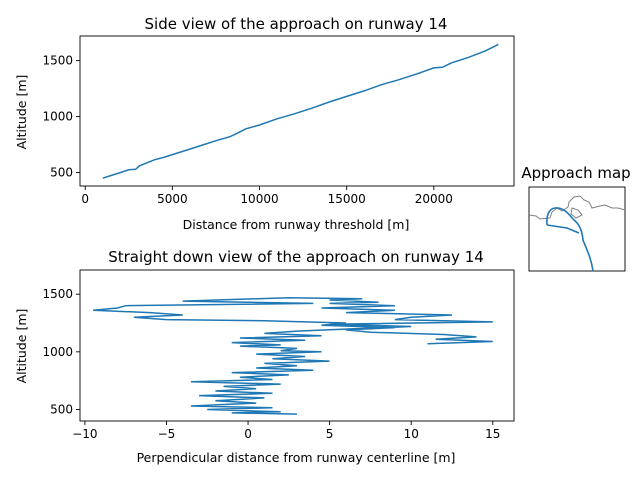 The width and height of the screenshot is (640, 480). Describe the element at coordinates (575, 173) in the screenshot. I see `inset-title: Approach map` at that location.